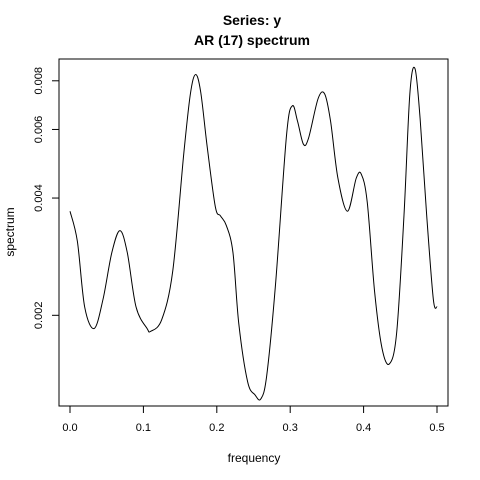 The image size is (480, 480). What do you see at coordinates (10, 231) in the screenshot?
I see `y-axis-label: spectrum` at bounding box center [10, 231].